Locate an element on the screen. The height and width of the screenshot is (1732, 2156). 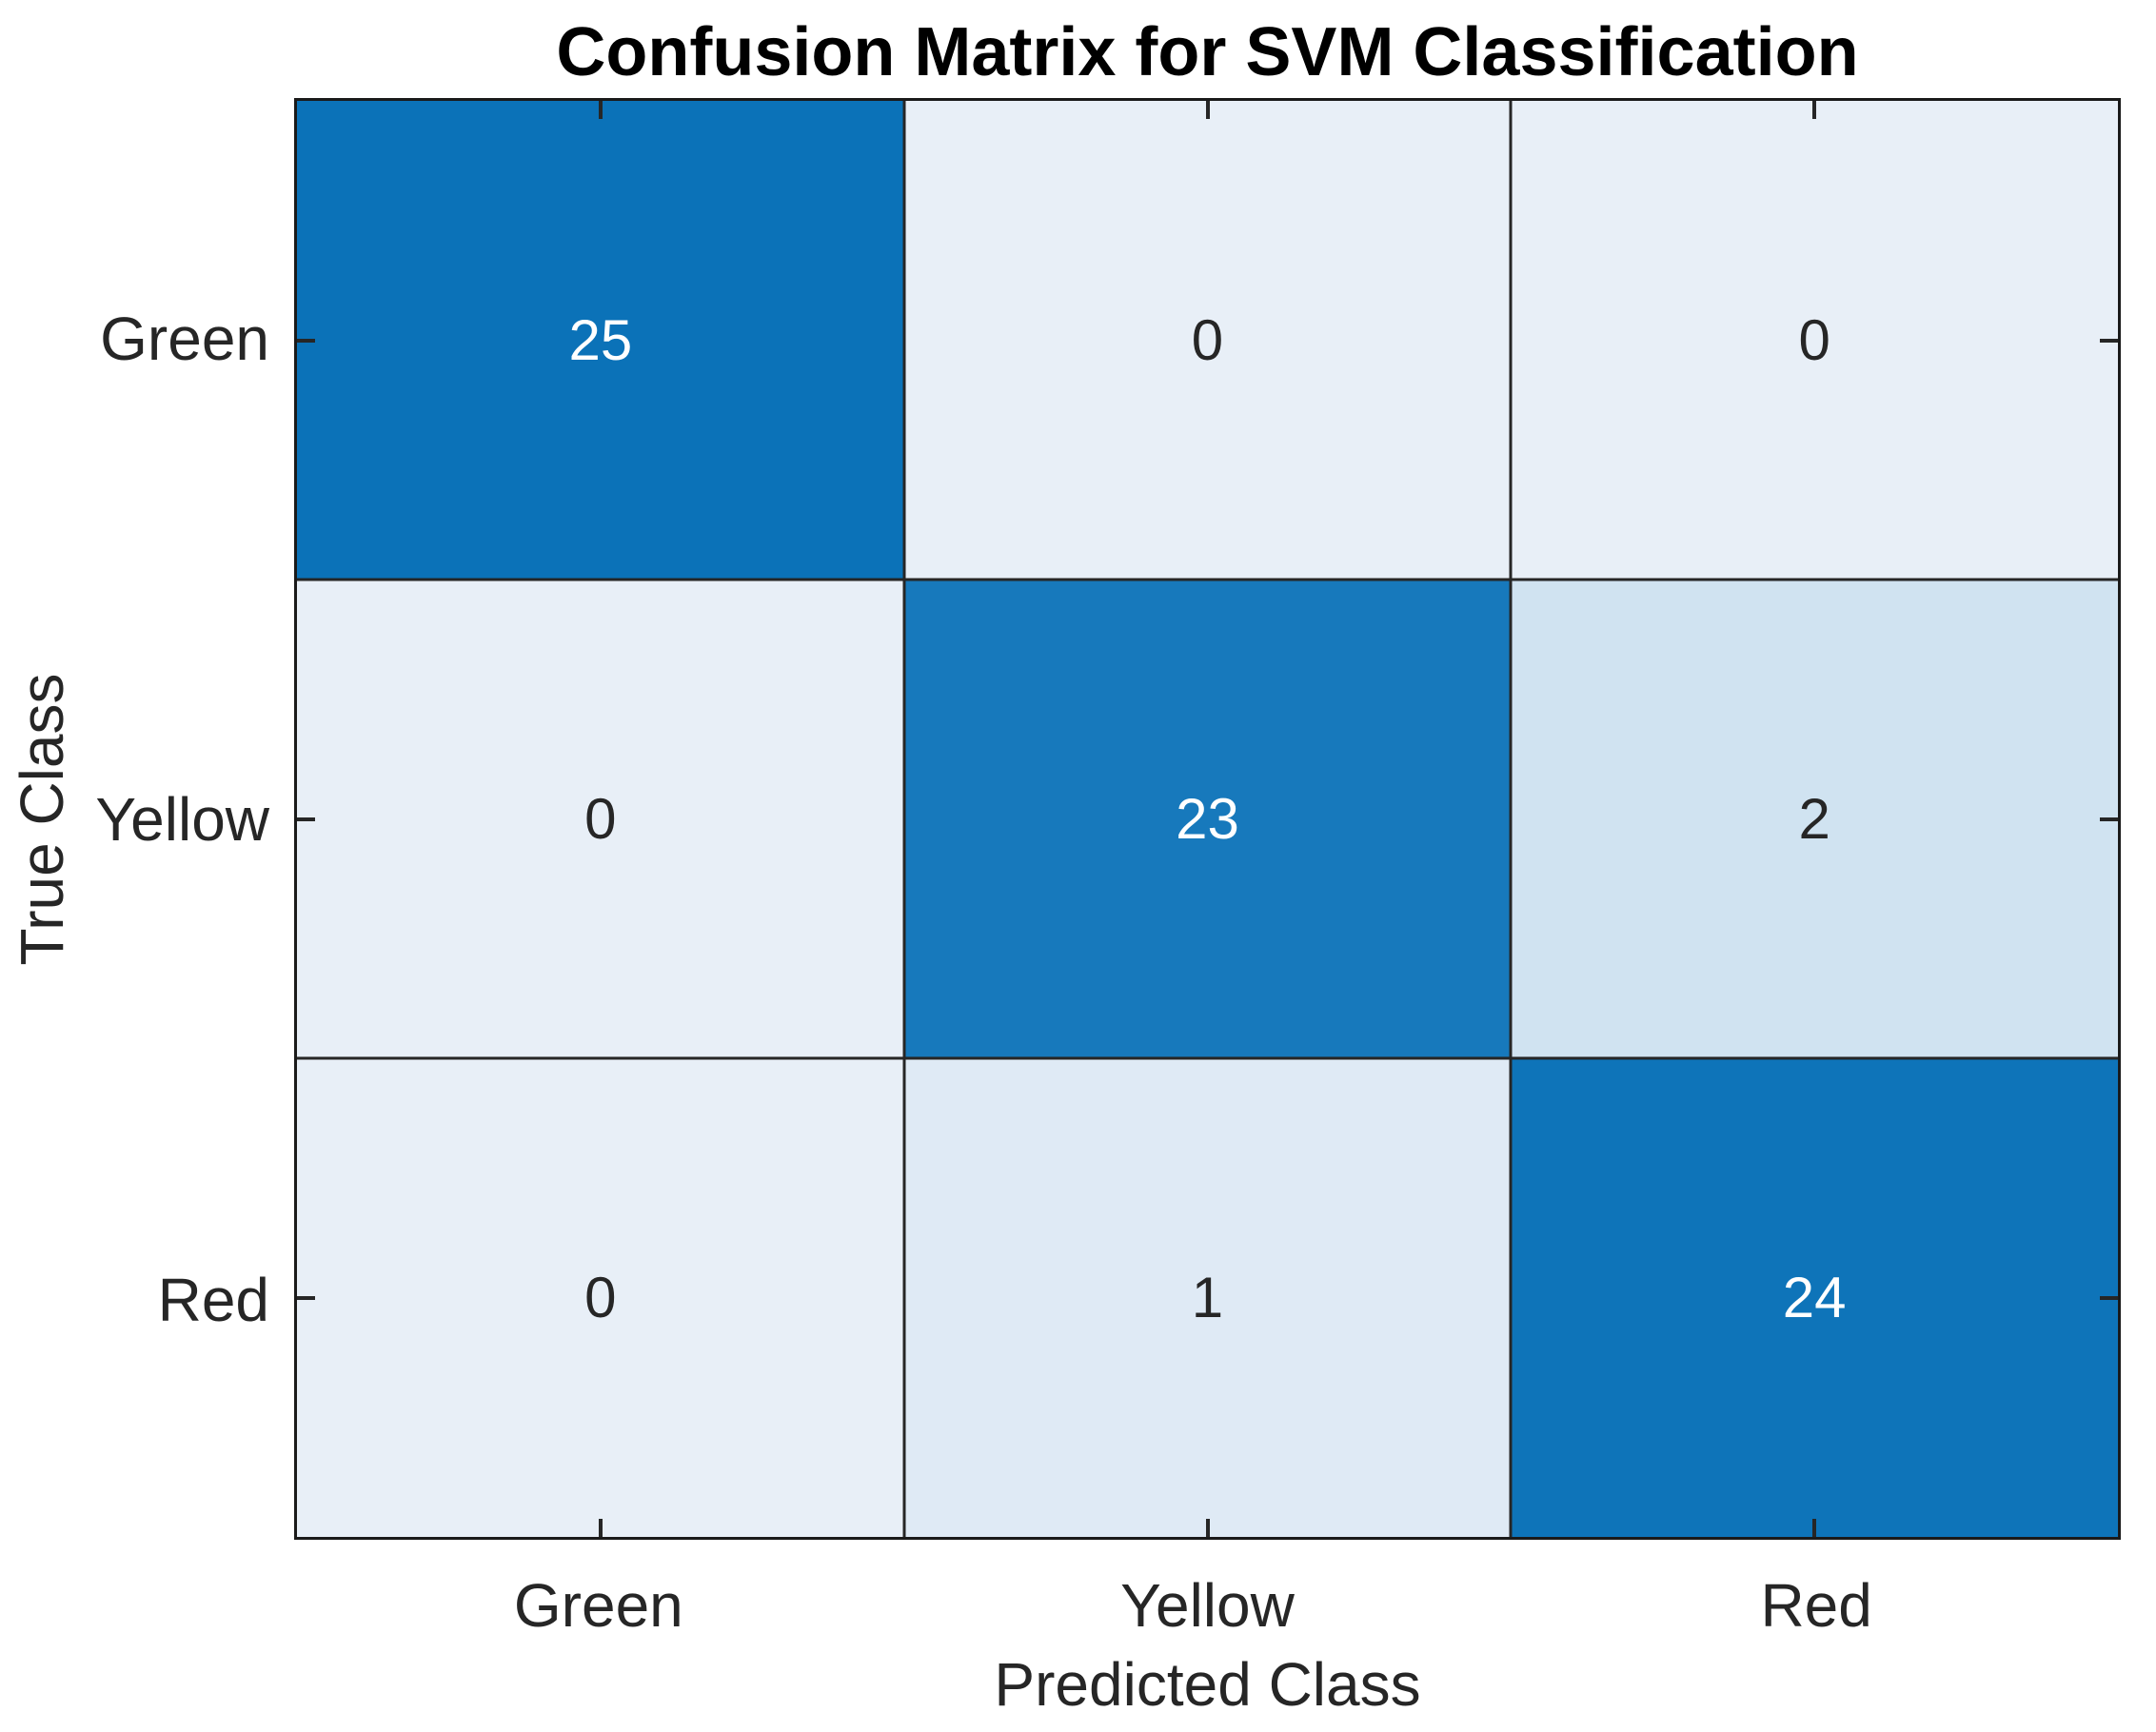
y-axis-title: True Class is located at coordinates (42, 819).